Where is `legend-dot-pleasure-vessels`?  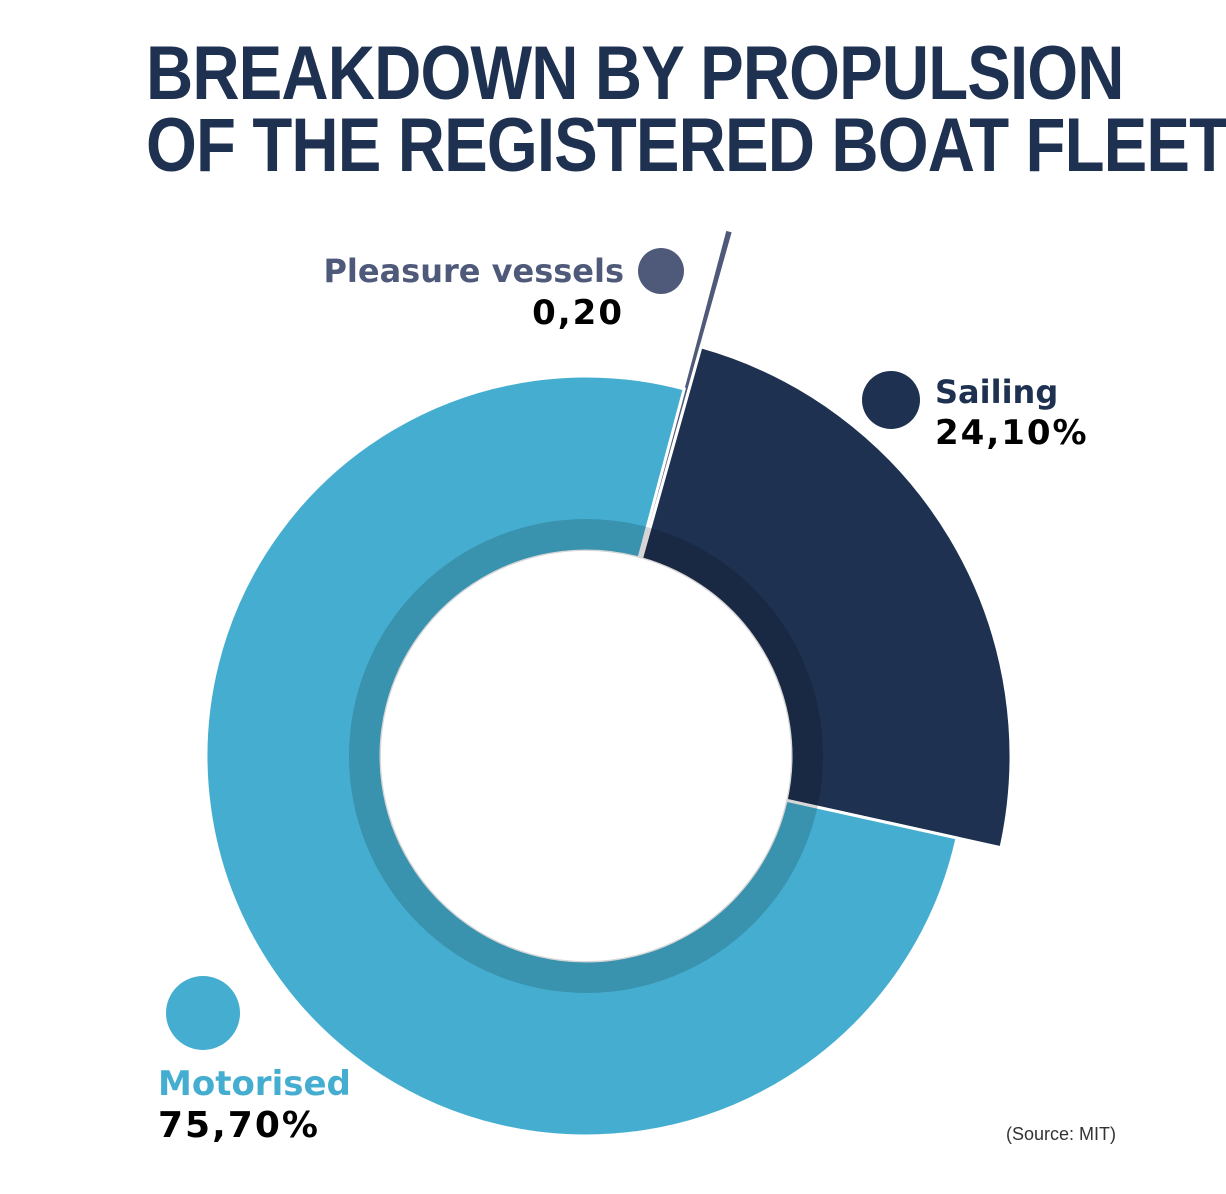
legend-dot-pleasure-vessels is located at coordinates (661, 271).